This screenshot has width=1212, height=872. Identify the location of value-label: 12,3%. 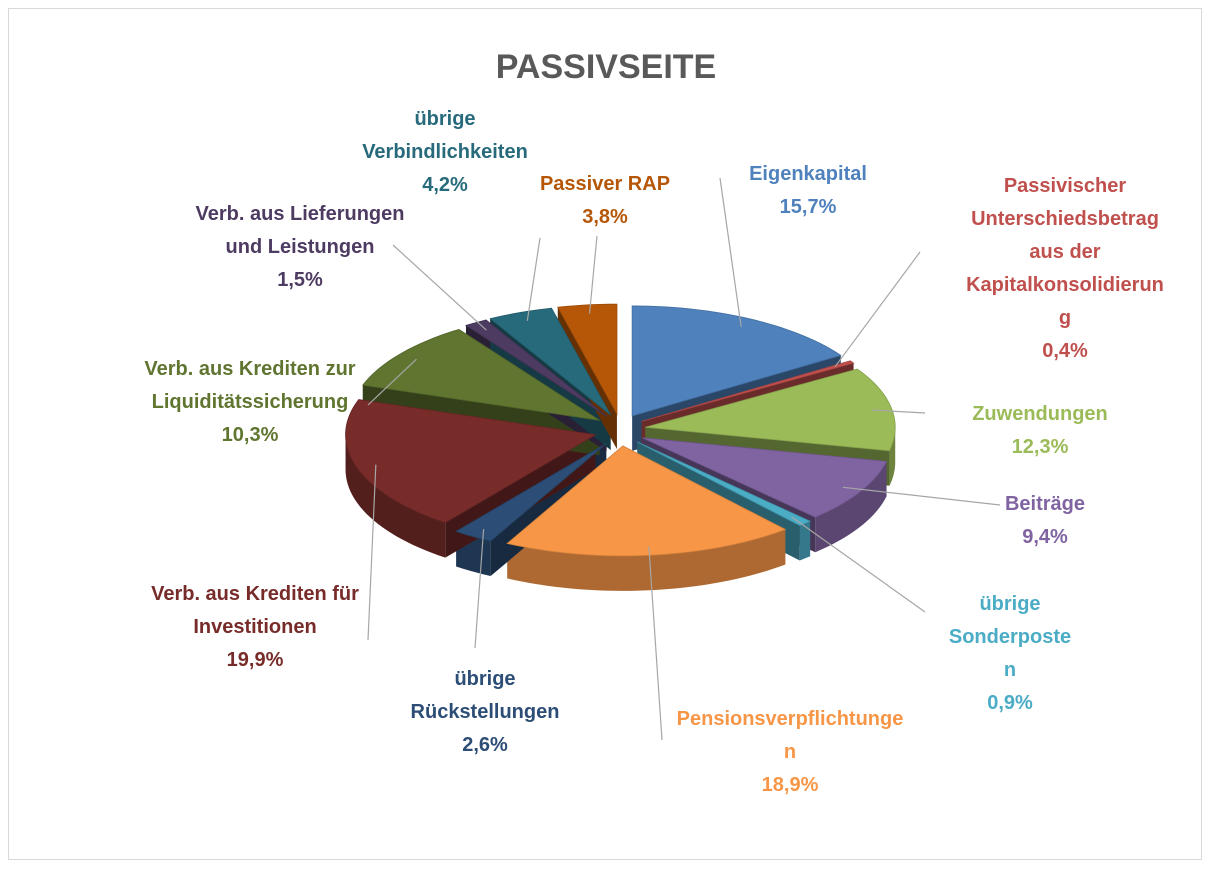
(1040, 447).